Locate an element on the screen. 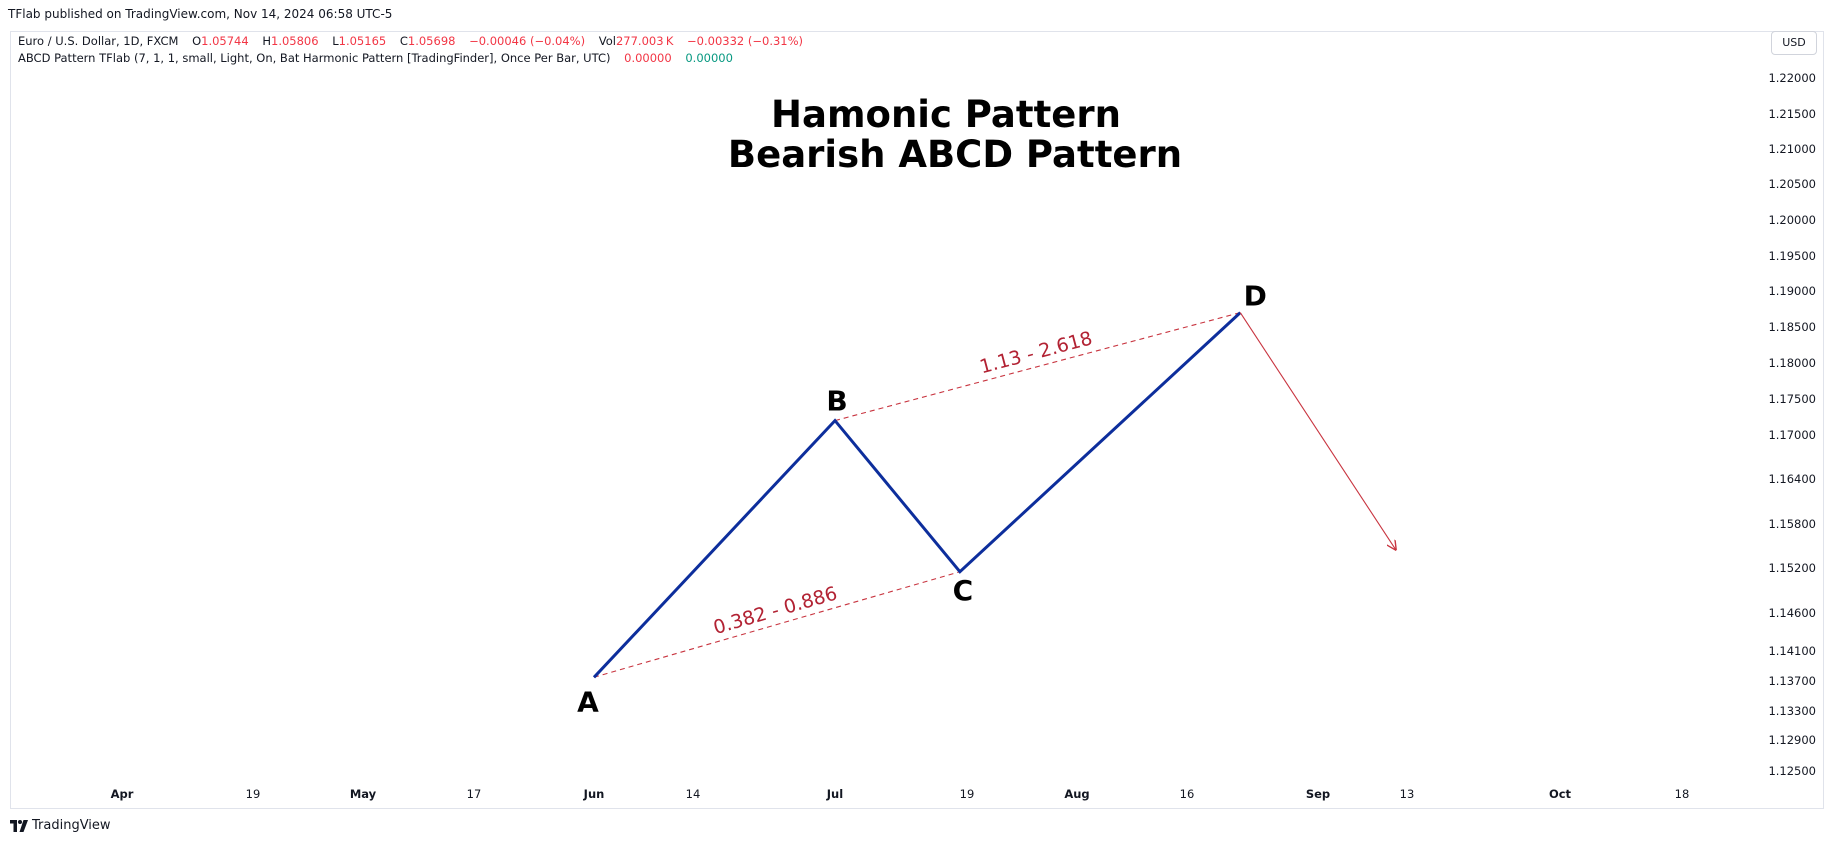 The image size is (1835, 844). vol-change: −0.00332 (−0.31%) is located at coordinates (745, 41).